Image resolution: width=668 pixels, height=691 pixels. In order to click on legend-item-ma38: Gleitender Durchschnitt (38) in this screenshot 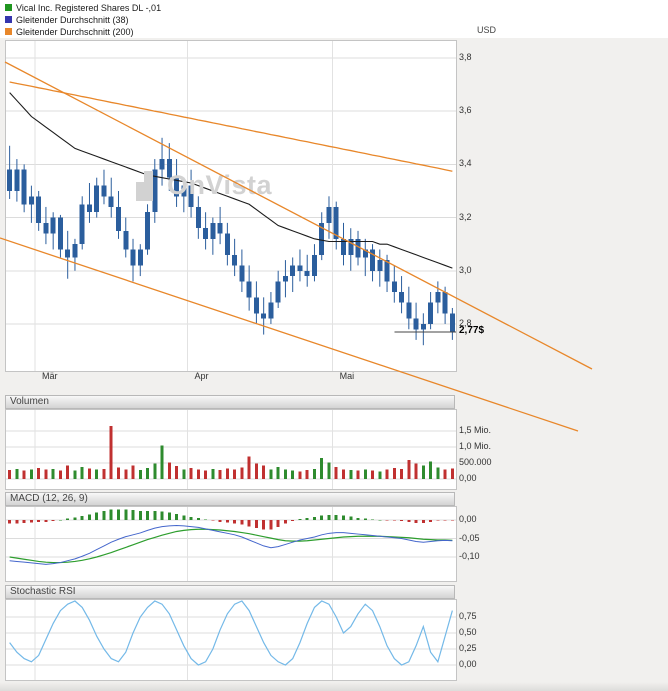, I will do `click(67, 19)`.